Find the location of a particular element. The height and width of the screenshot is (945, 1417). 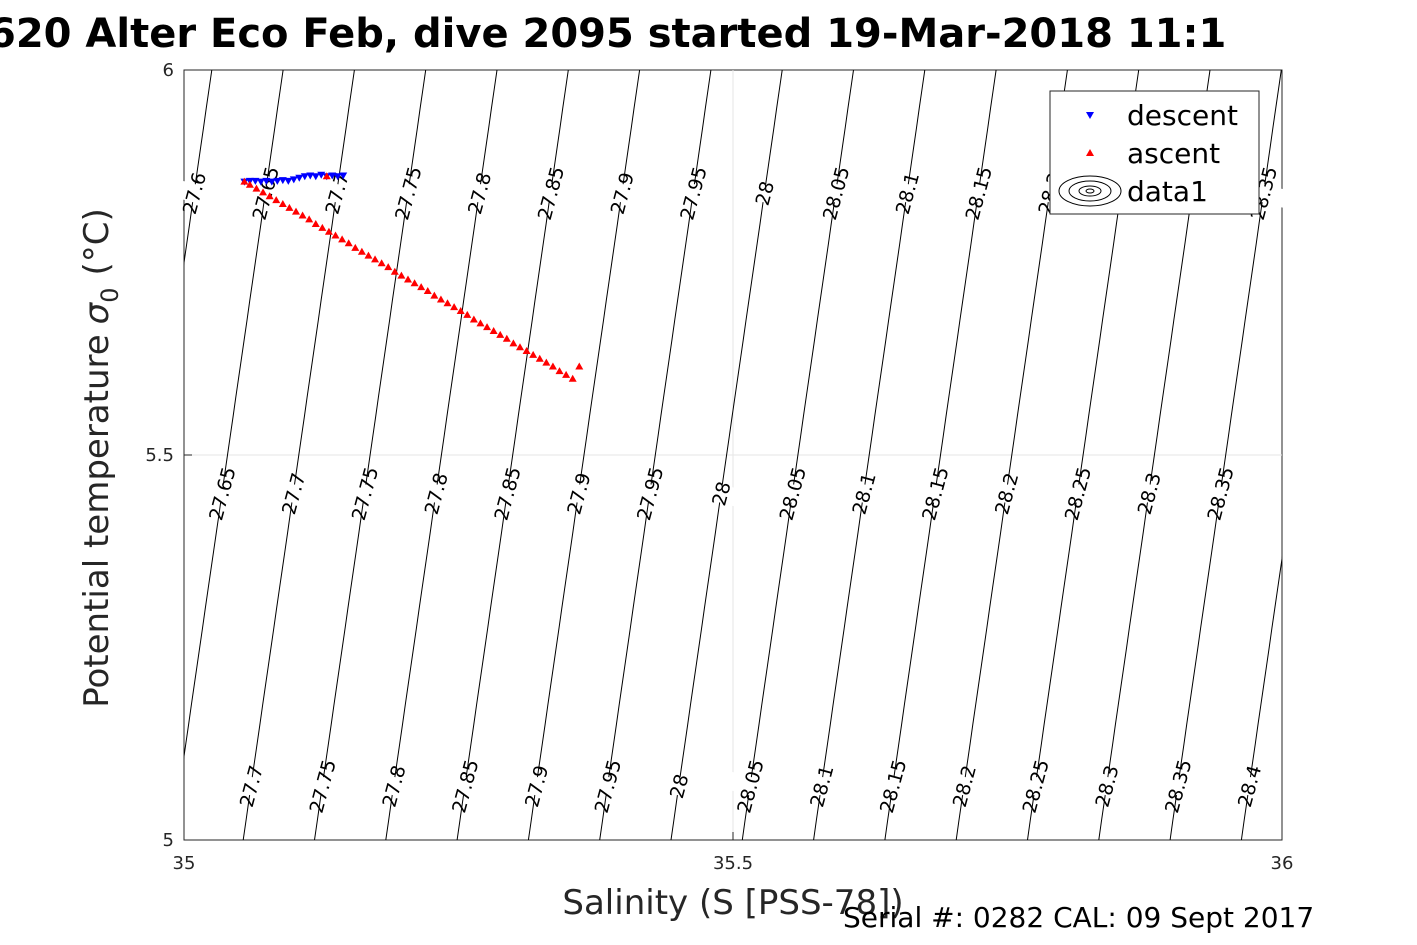

legend-data1-label: data1 is located at coordinates (1167, 191).